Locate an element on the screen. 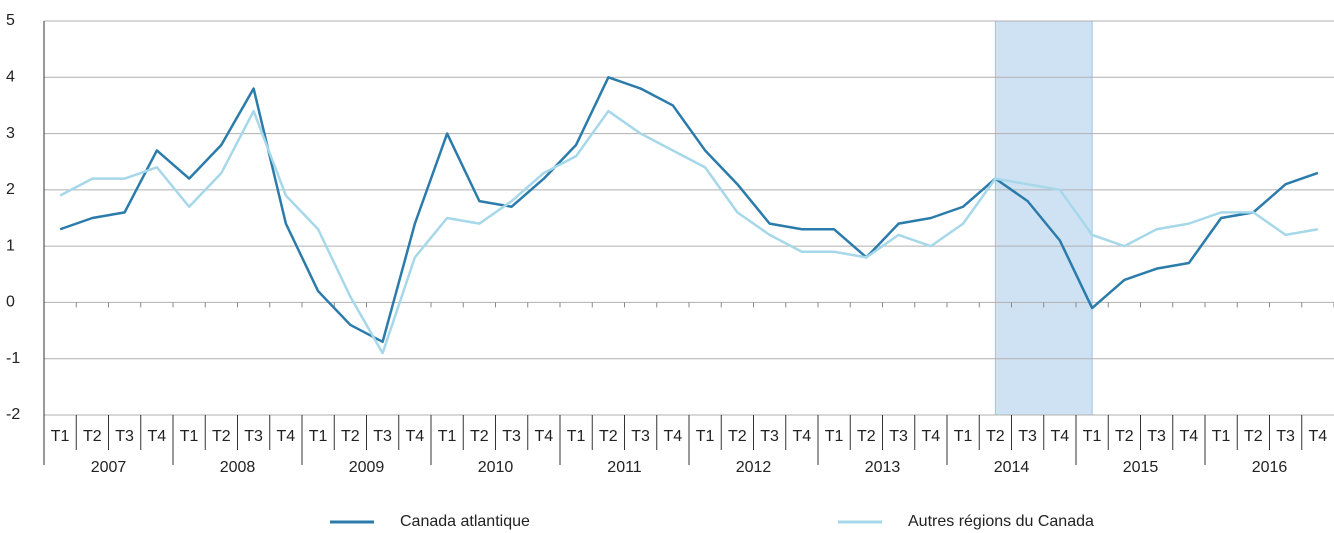 This screenshot has width=1334, height=533. y-tick-label: 1 is located at coordinates (10, 245).